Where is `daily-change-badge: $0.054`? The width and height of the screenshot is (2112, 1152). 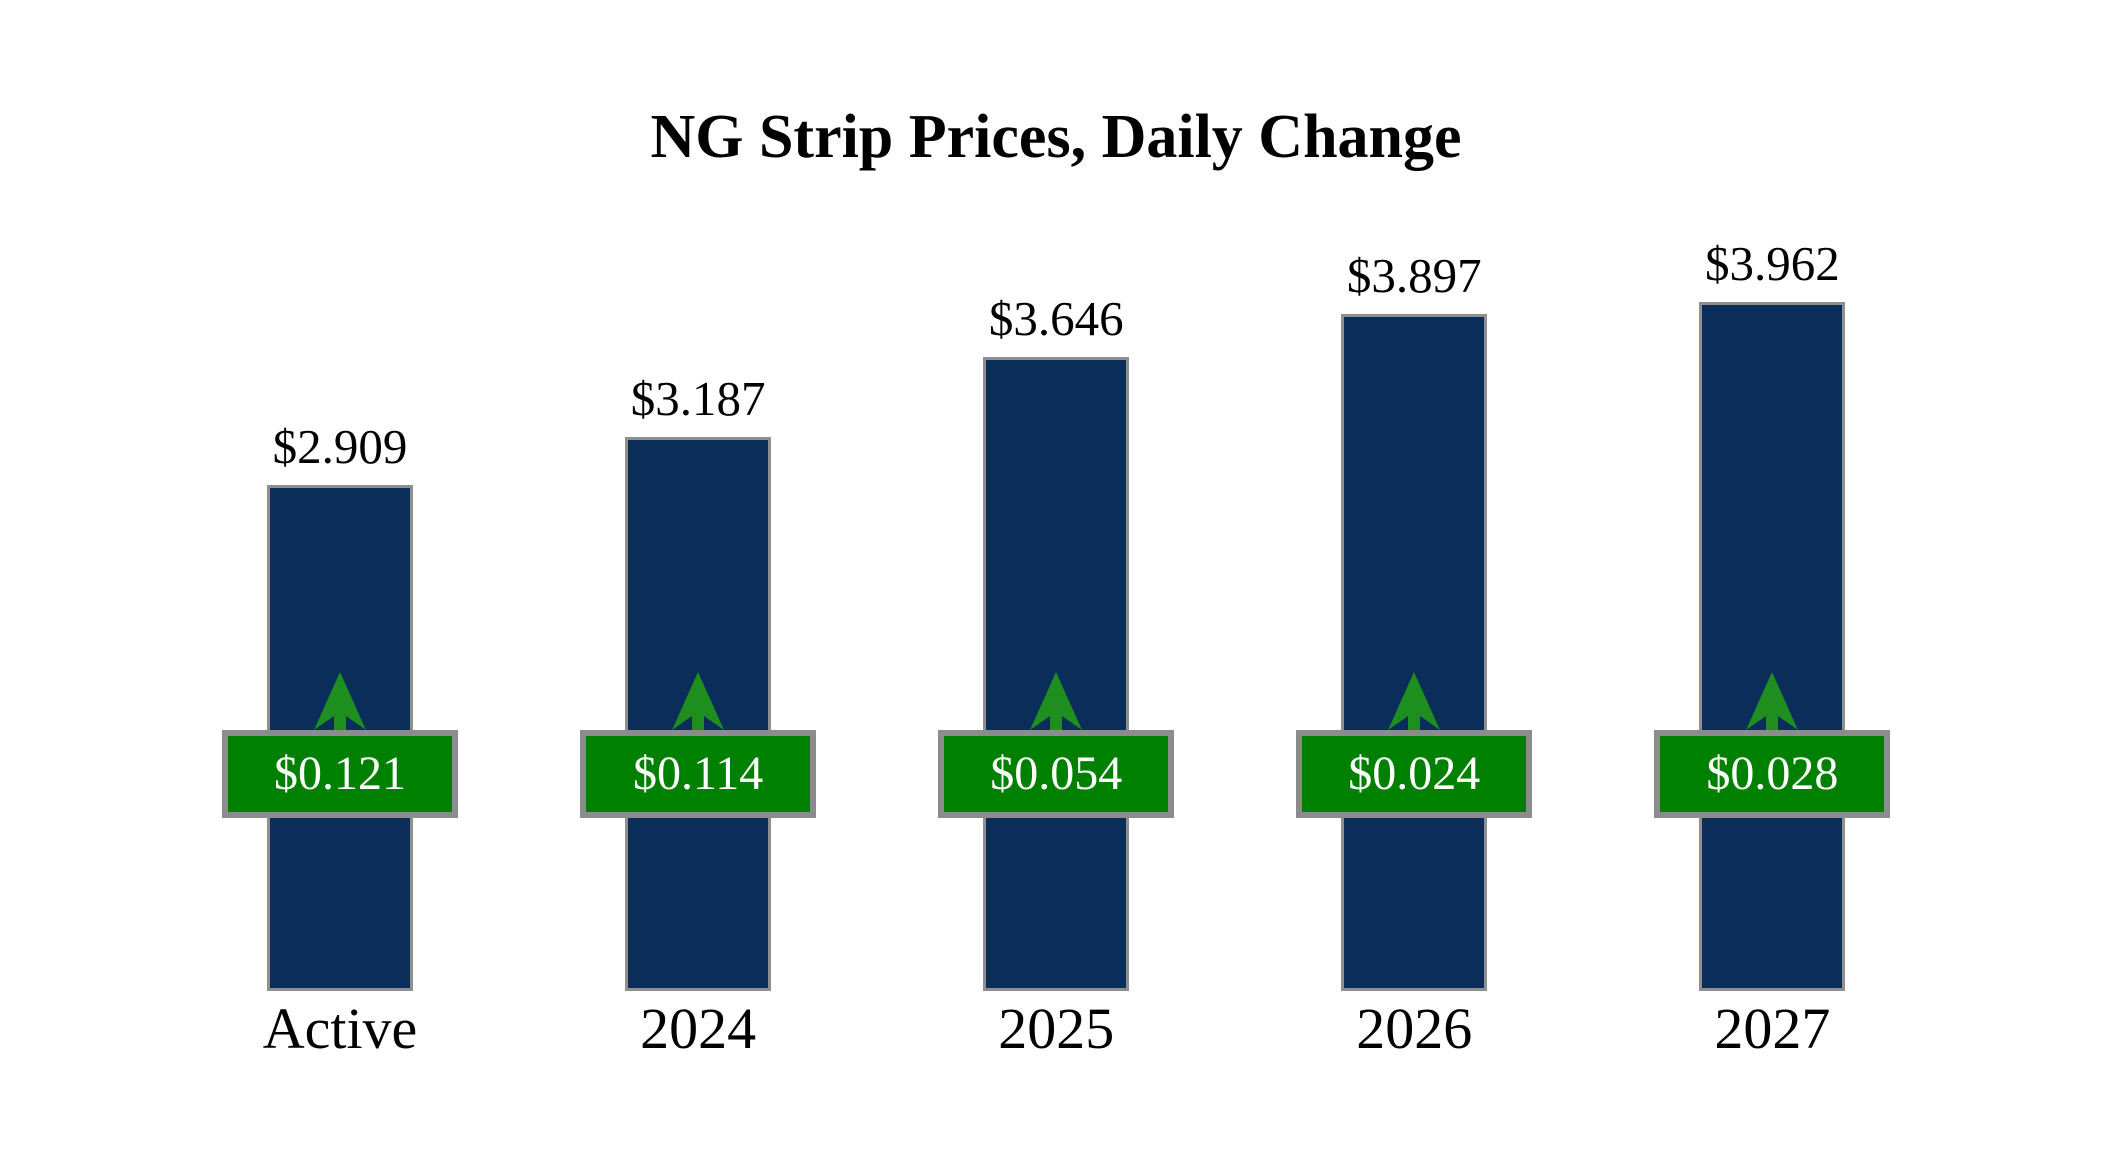
daily-change-badge: $0.054 is located at coordinates (1056, 774).